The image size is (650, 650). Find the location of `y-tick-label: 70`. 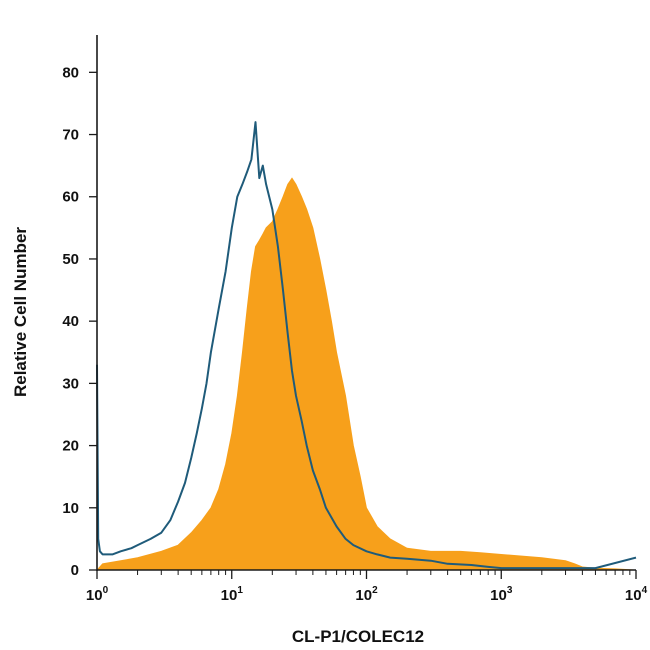

y-tick-label: 70 is located at coordinates (70, 135).